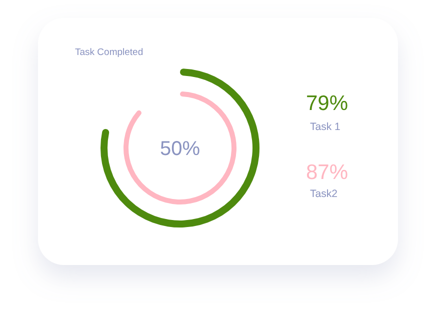 This screenshot has width=437, height=323. What do you see at coordinates (325, 127) in the screenshot?
I see `category-label: Task 1` at bounding box center [325, 127].